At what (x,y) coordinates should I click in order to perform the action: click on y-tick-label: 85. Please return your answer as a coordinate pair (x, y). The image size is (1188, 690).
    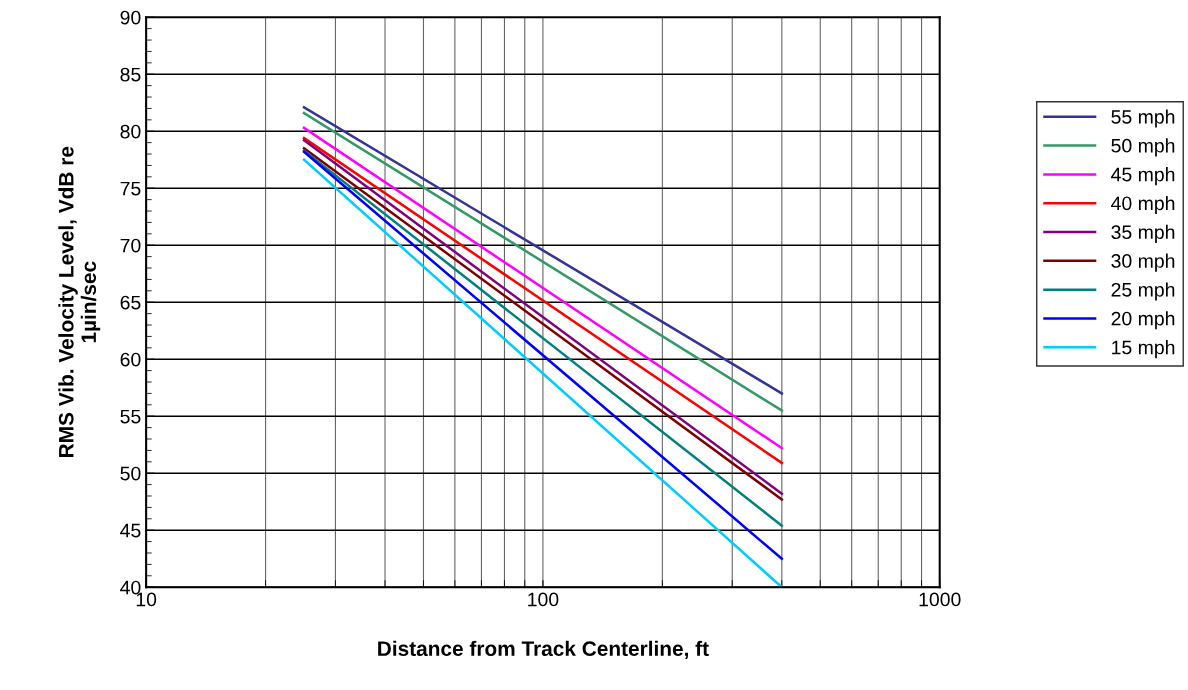
    Looking at the image, I should click on (130, 74).